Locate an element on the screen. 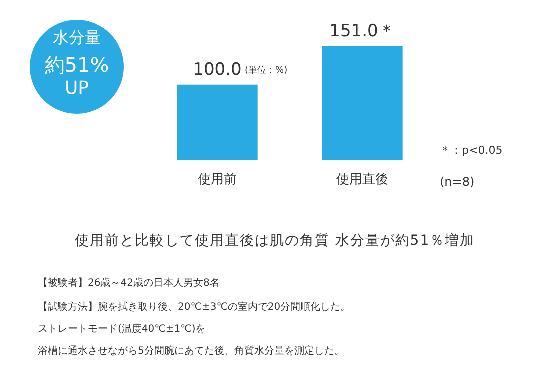 The height and width of the screenshot is (377, 550). annotation: (単位：%) is located at coordinates (266, 70).